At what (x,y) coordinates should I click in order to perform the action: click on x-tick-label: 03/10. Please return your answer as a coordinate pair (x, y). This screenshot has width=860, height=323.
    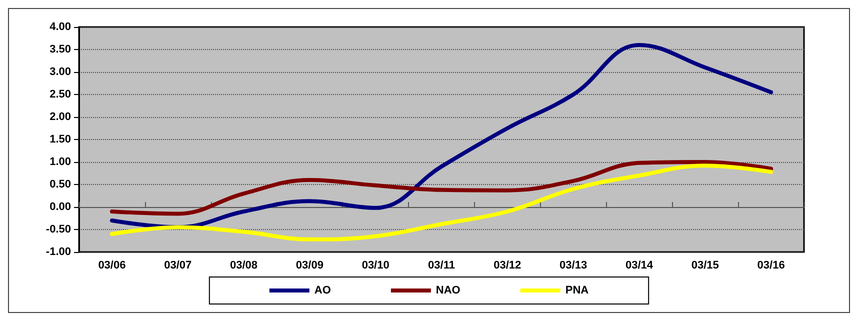
    Looking at the image, I should click on (376, 266).